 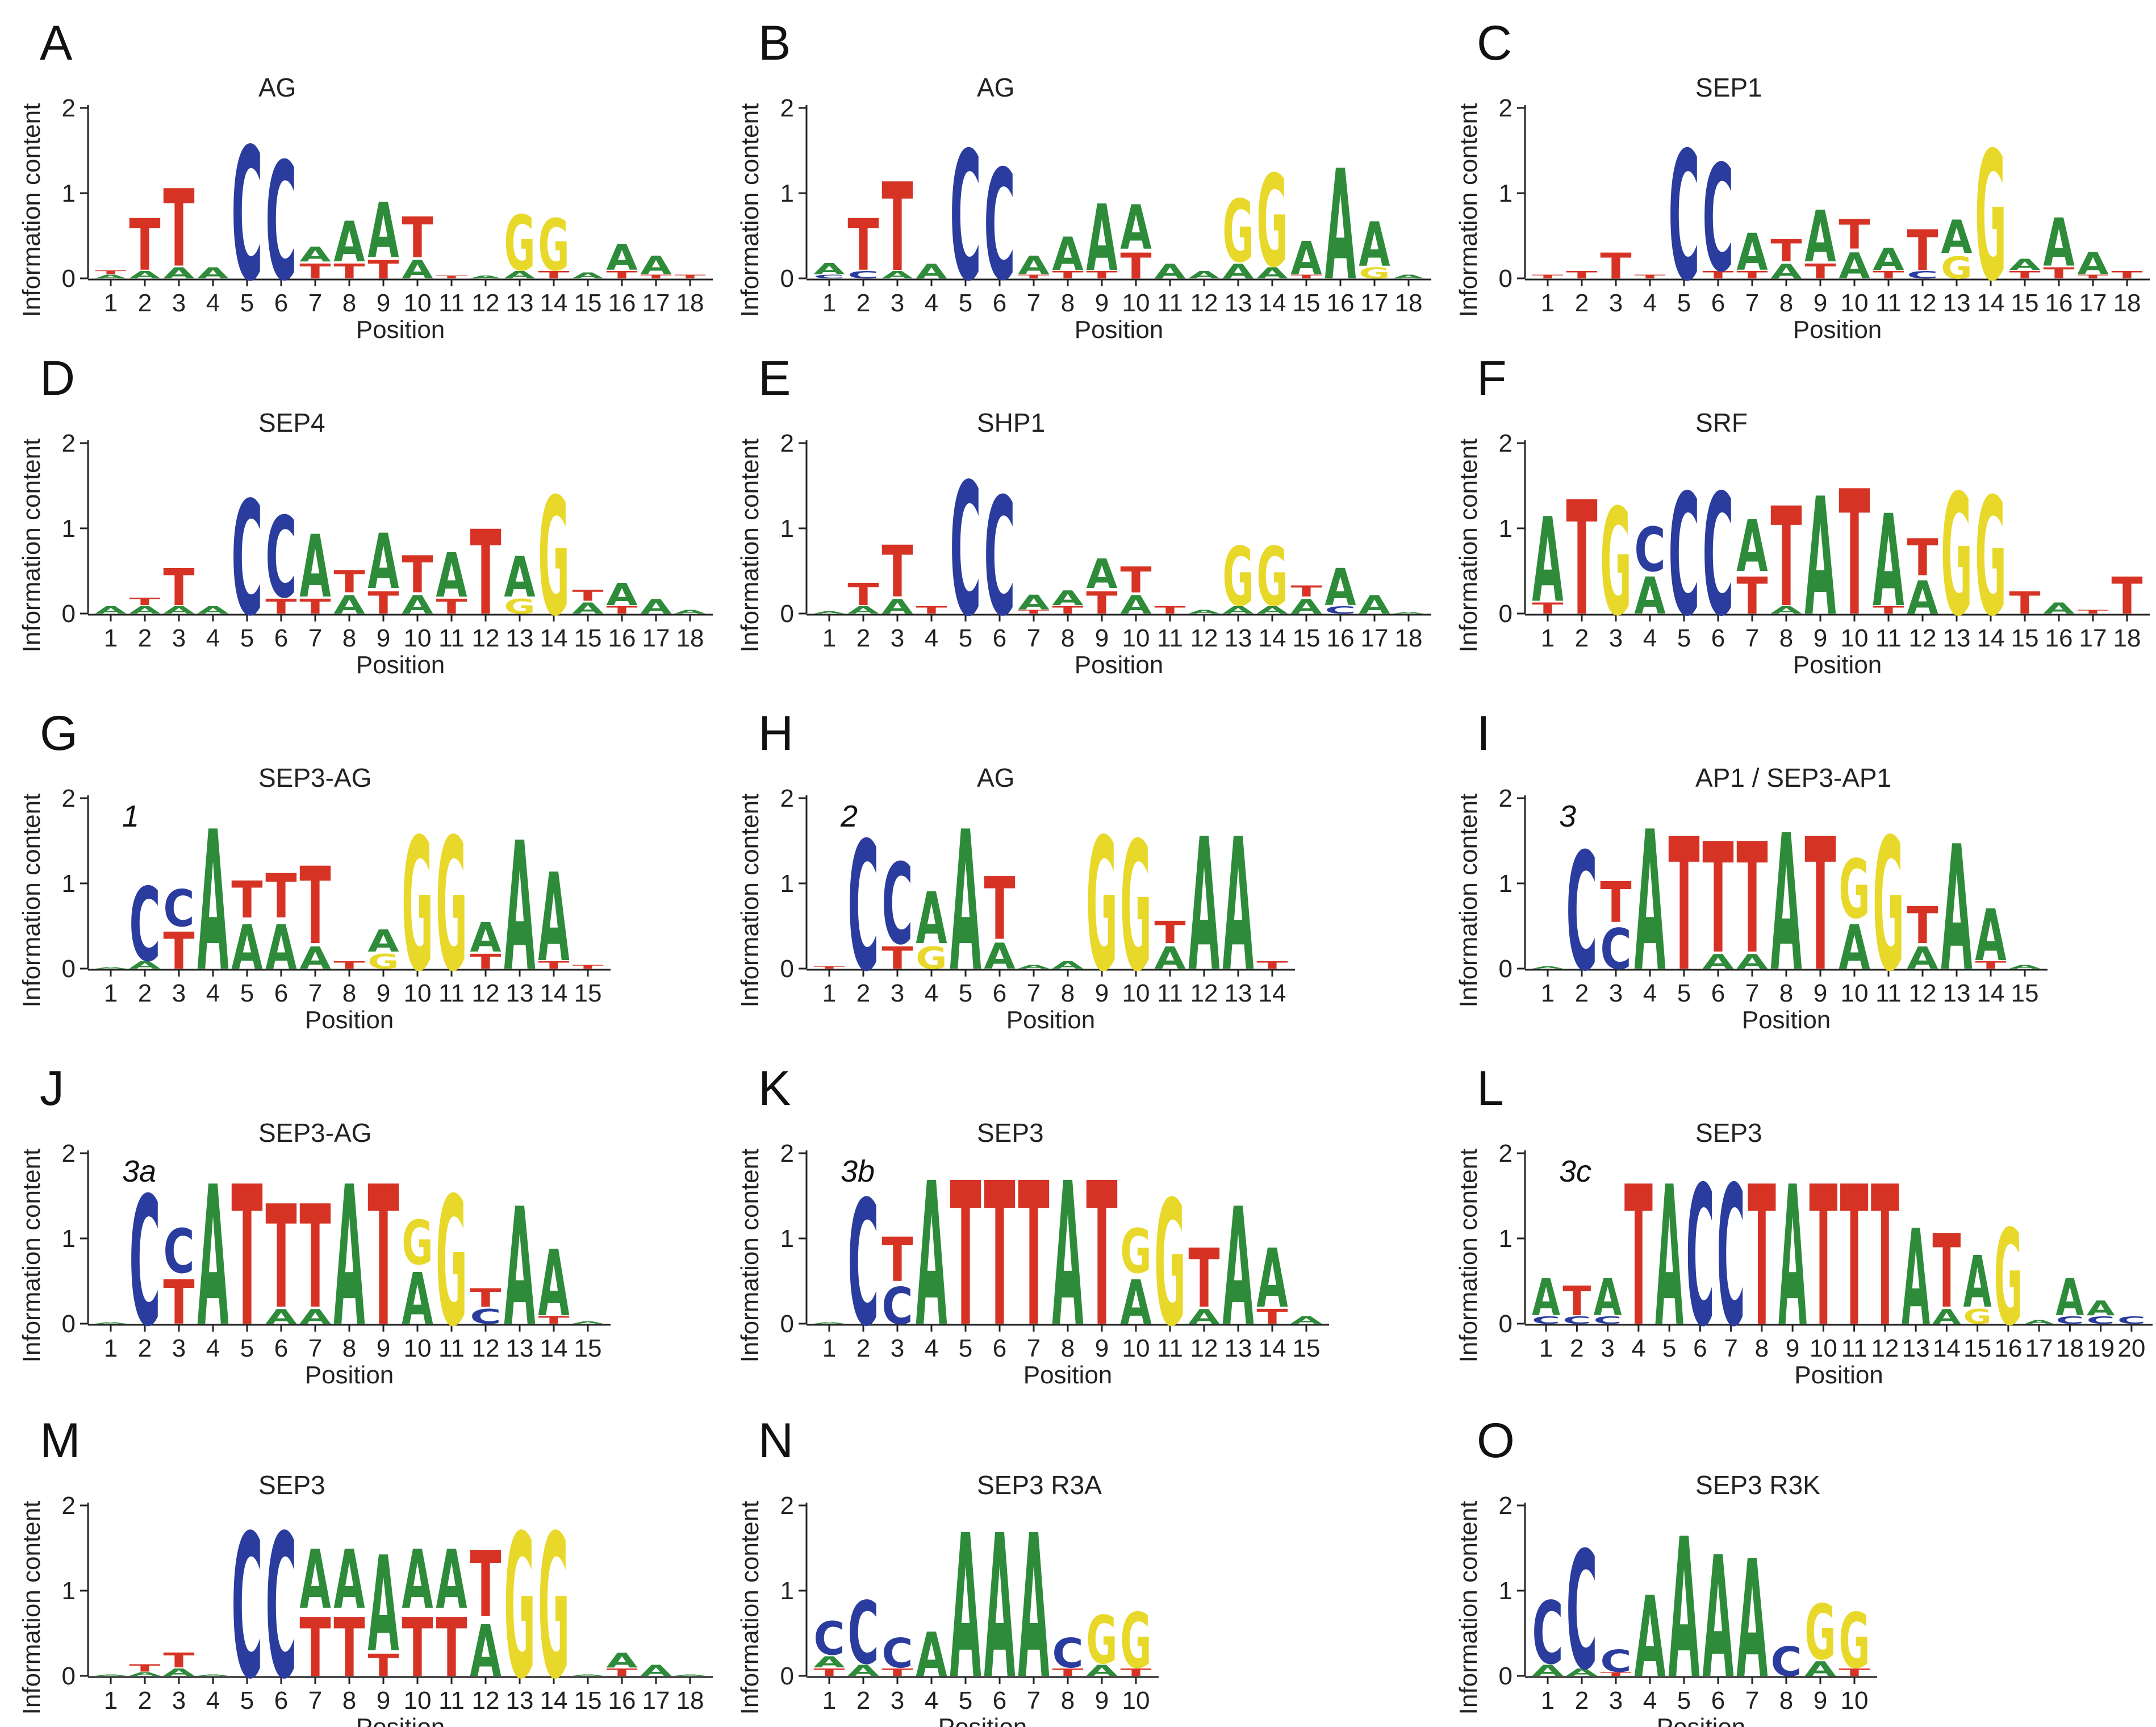 What do you see at coordinates (1010, 1133) in the screenshot?
I see `logo-title: SEP3` at bounding box center [1010, 1133].